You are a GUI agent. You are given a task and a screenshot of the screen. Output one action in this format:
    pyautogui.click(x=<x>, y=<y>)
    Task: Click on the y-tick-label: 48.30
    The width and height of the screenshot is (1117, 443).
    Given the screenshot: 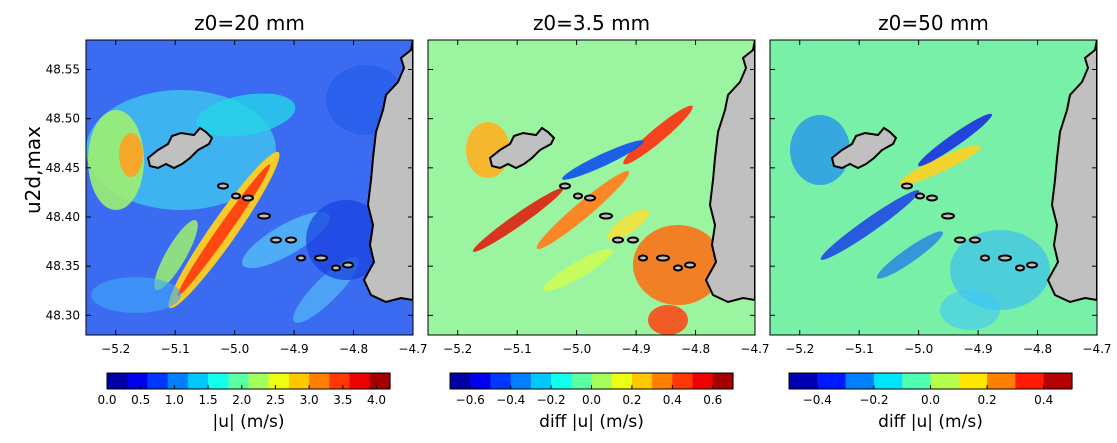 What is the action you would take?
    pyautogui.click(x=63, y=315)
    